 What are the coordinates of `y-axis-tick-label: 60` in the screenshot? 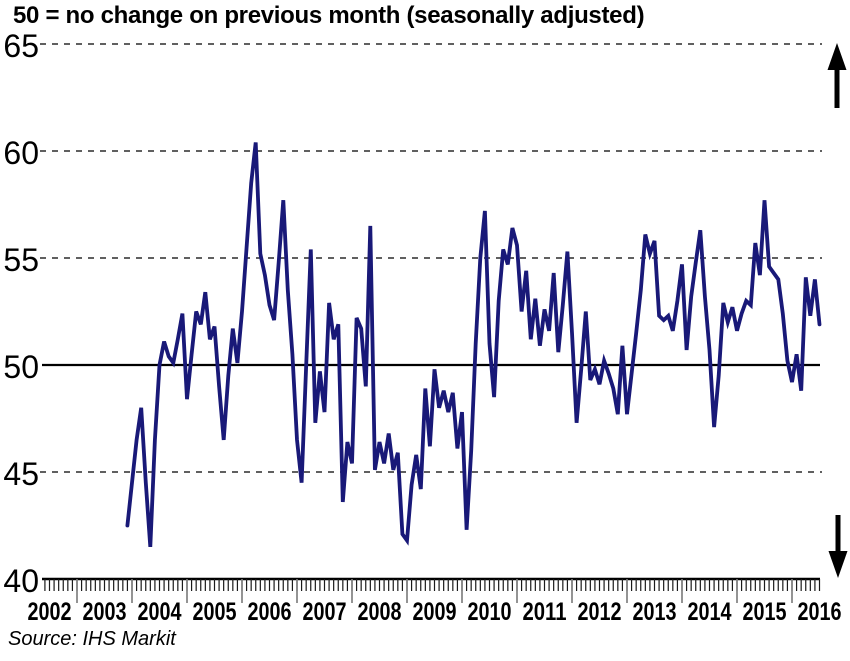 It's located at (21, 153).